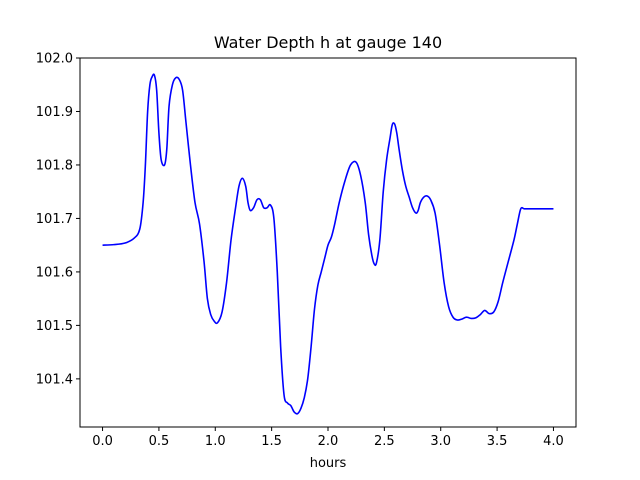  Describe the element at coordinates (328, 441) in the screenshot. I see `x-tick-label: 2.0` at that location.